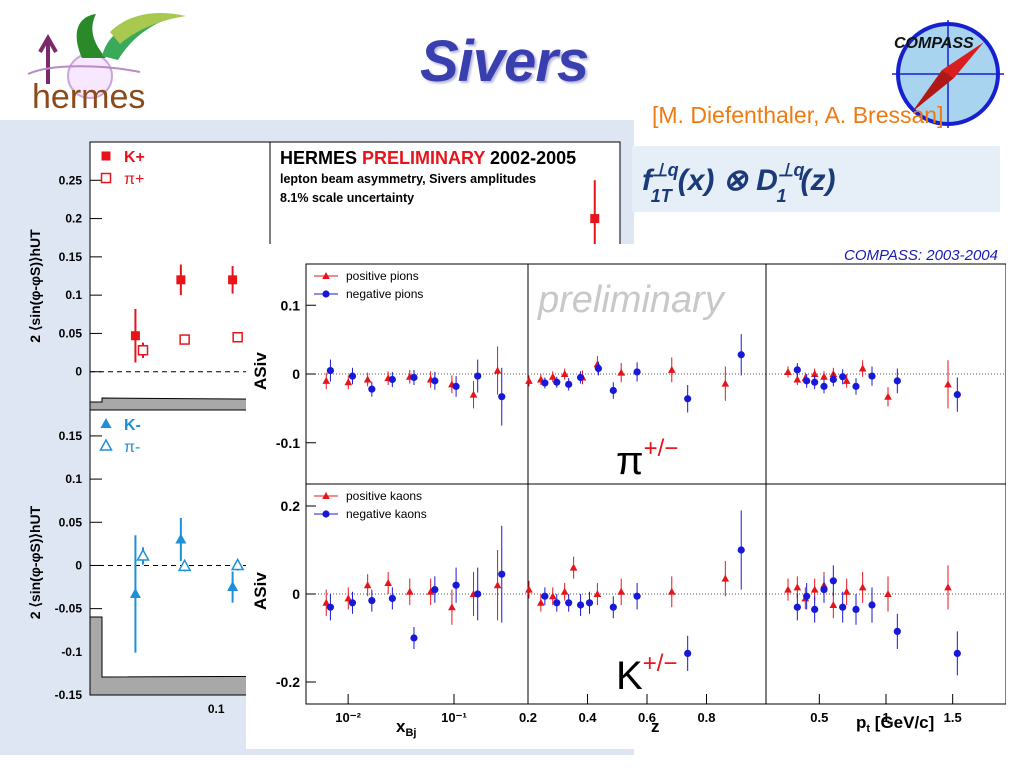  What do you see at coordinates (132, 447) in the screenshot?
I see `legend-label: π-` at bounding box center [132, 447].